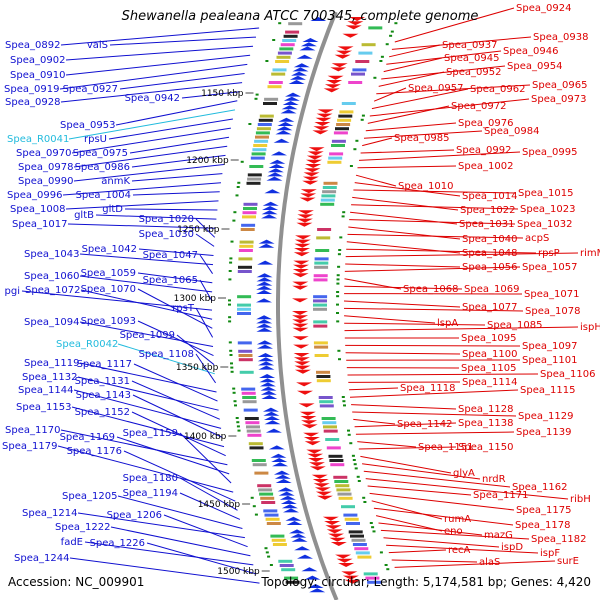 This screenshot has width=600, height=600. Describe the element at coordinates (491, 289) in the screenshot. I see `right-gene-label: Spea_1069` at that location.